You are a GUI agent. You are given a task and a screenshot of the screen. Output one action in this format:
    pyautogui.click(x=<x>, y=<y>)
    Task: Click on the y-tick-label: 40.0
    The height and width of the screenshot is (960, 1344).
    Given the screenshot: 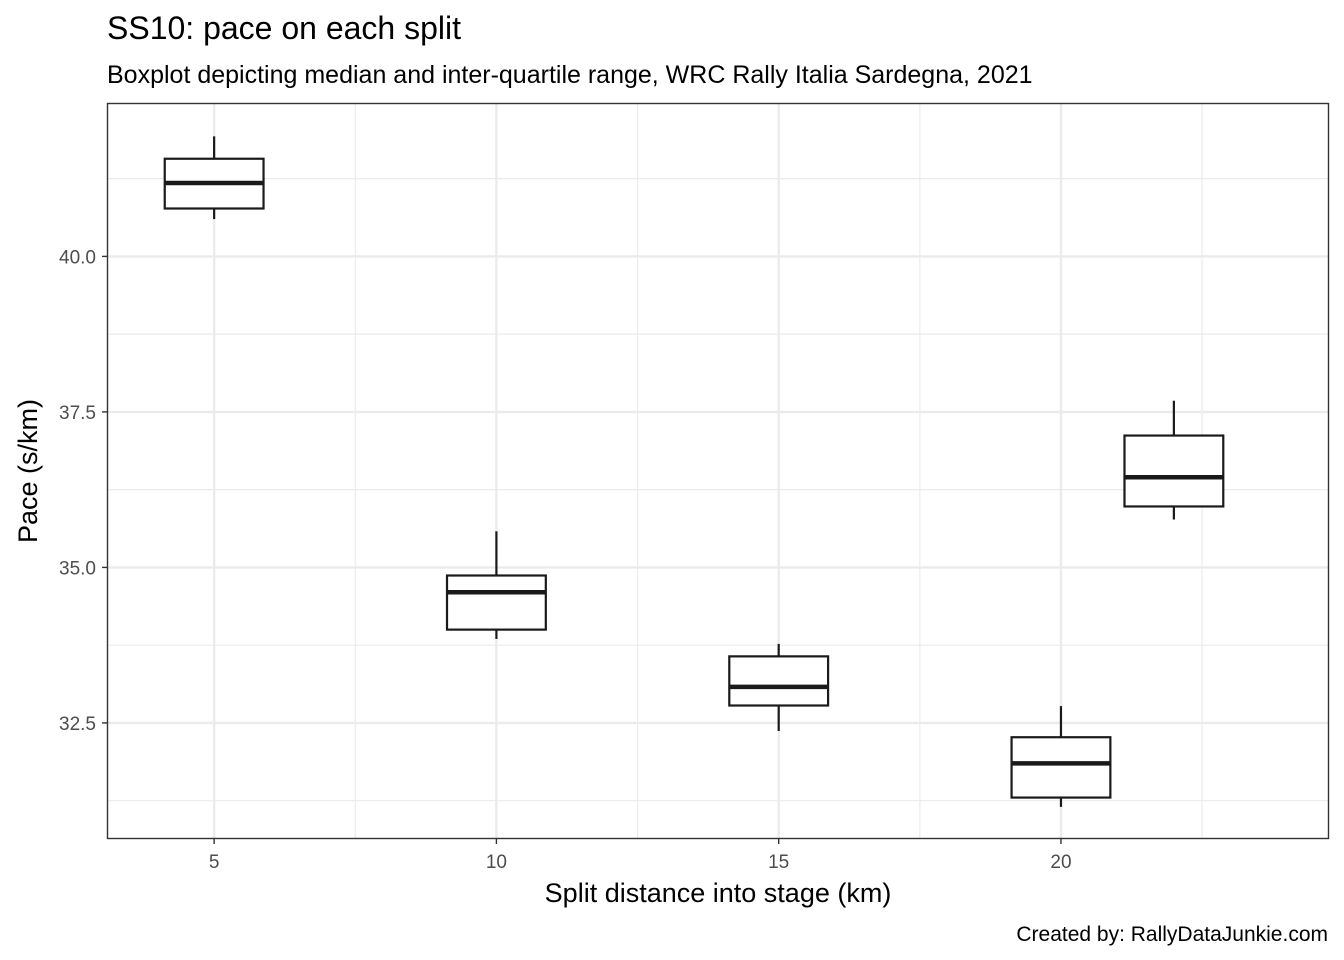 What is the action you would take?
    pyautogui.click(x=77, y=257)
    